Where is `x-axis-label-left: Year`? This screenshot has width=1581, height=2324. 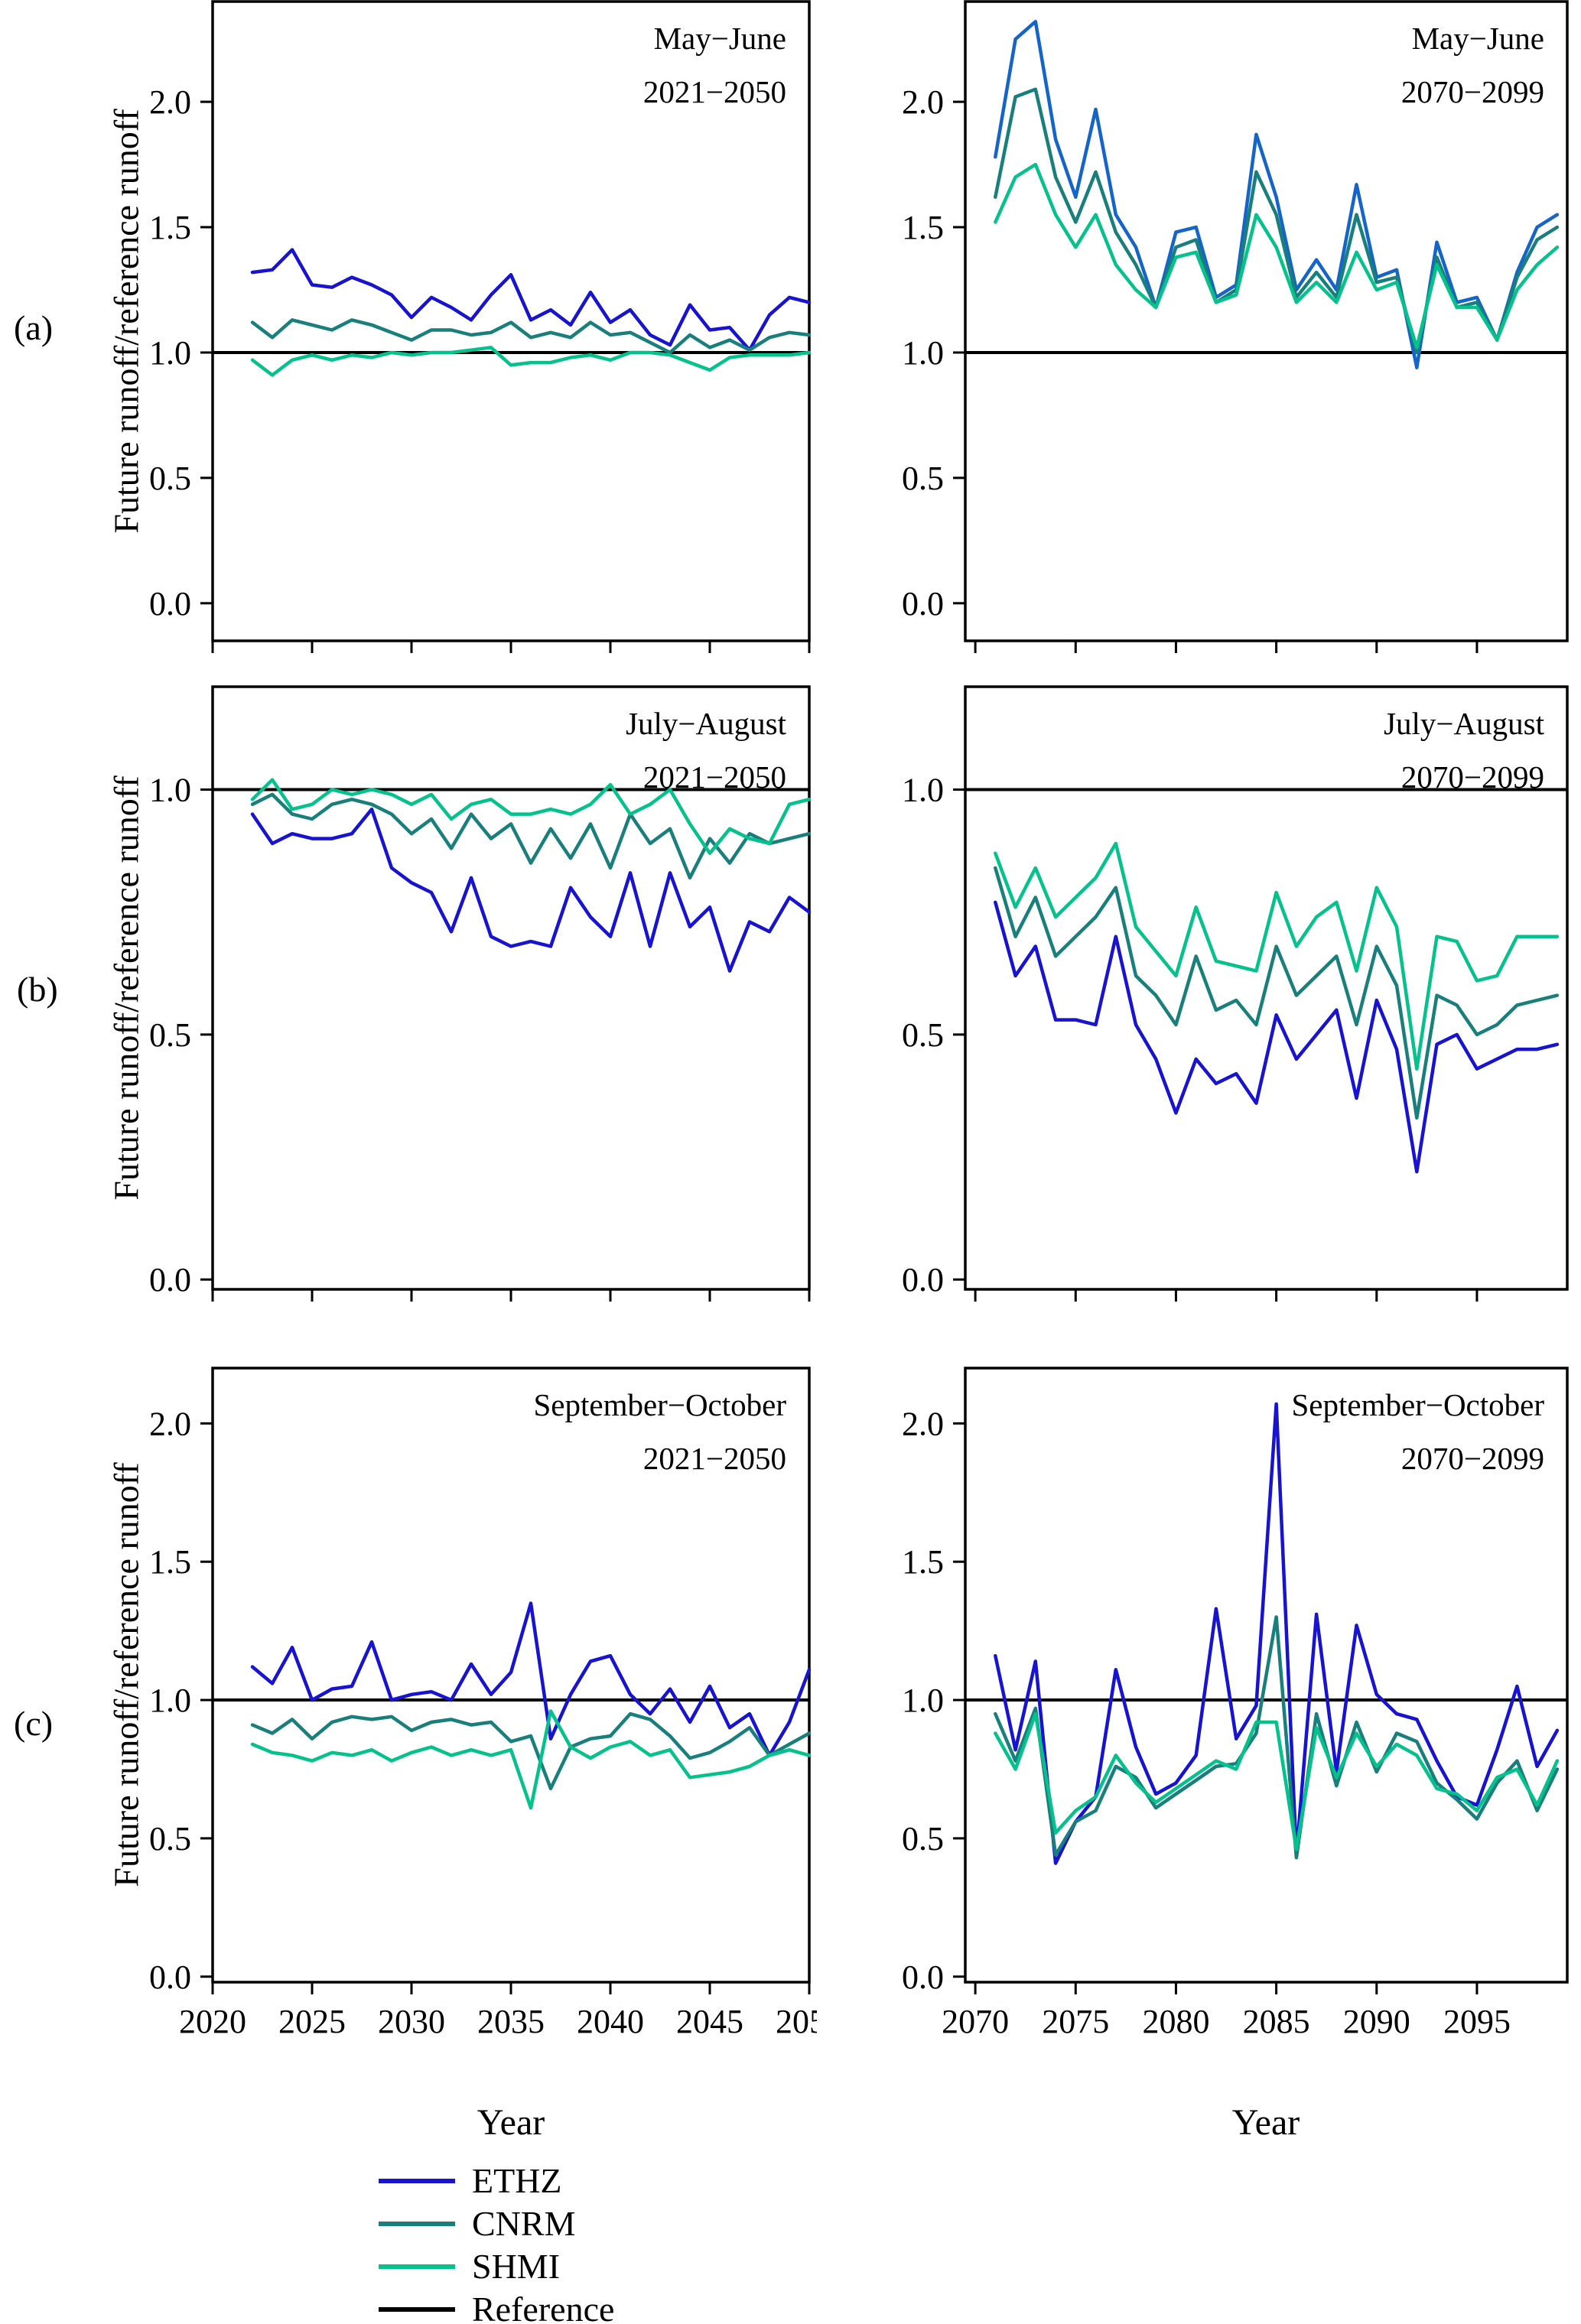 x-axis-label-left: Year is located at coordinates (511, 2122).